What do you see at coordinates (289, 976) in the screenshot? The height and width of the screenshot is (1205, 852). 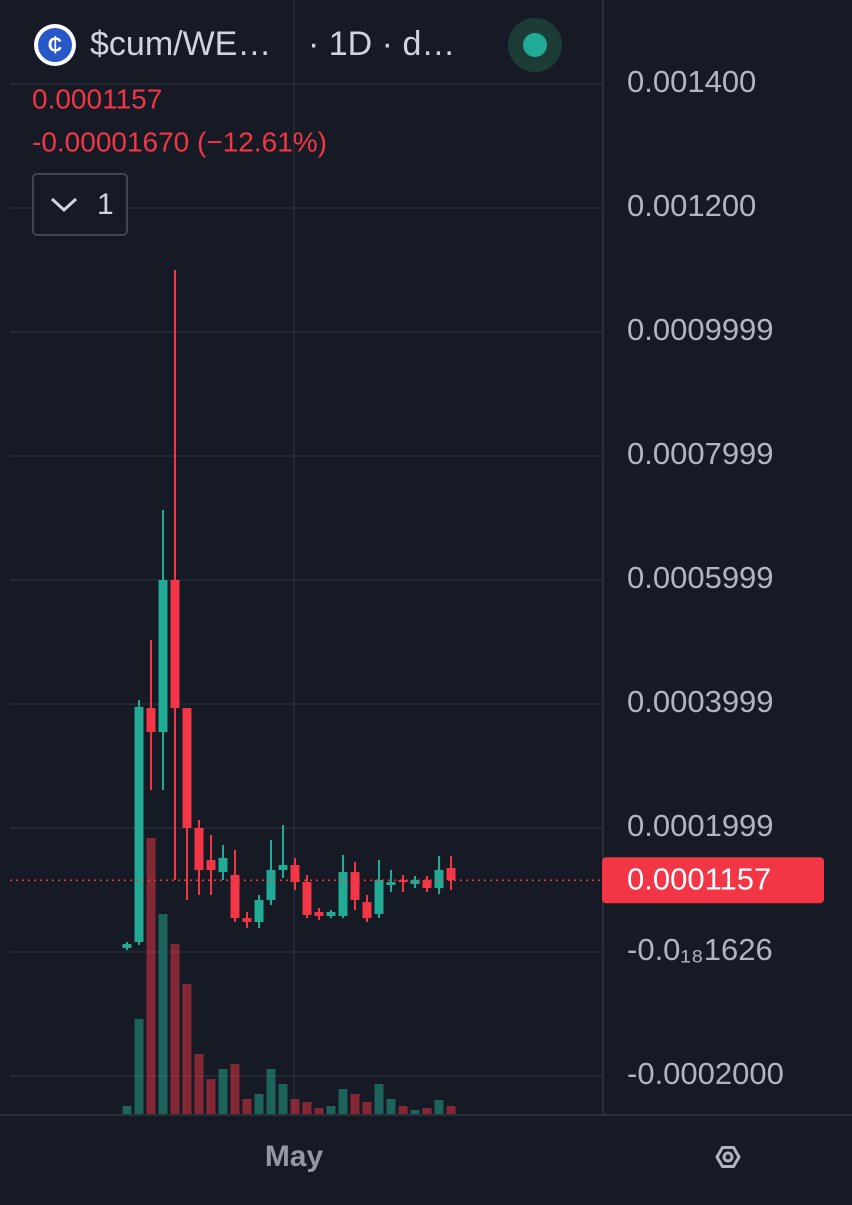 I see `volume` at bounding box center [289, 976].